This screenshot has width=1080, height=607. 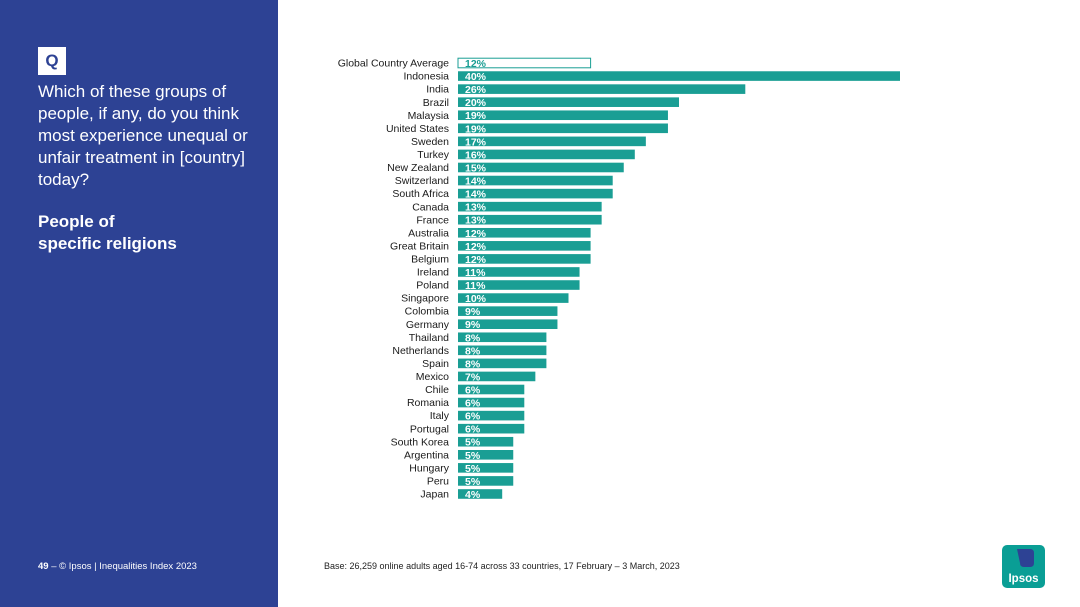 I want to click on footer-left: 49 – © Ipsos | Inequalities Index 2023, so click(x=117, y=566).